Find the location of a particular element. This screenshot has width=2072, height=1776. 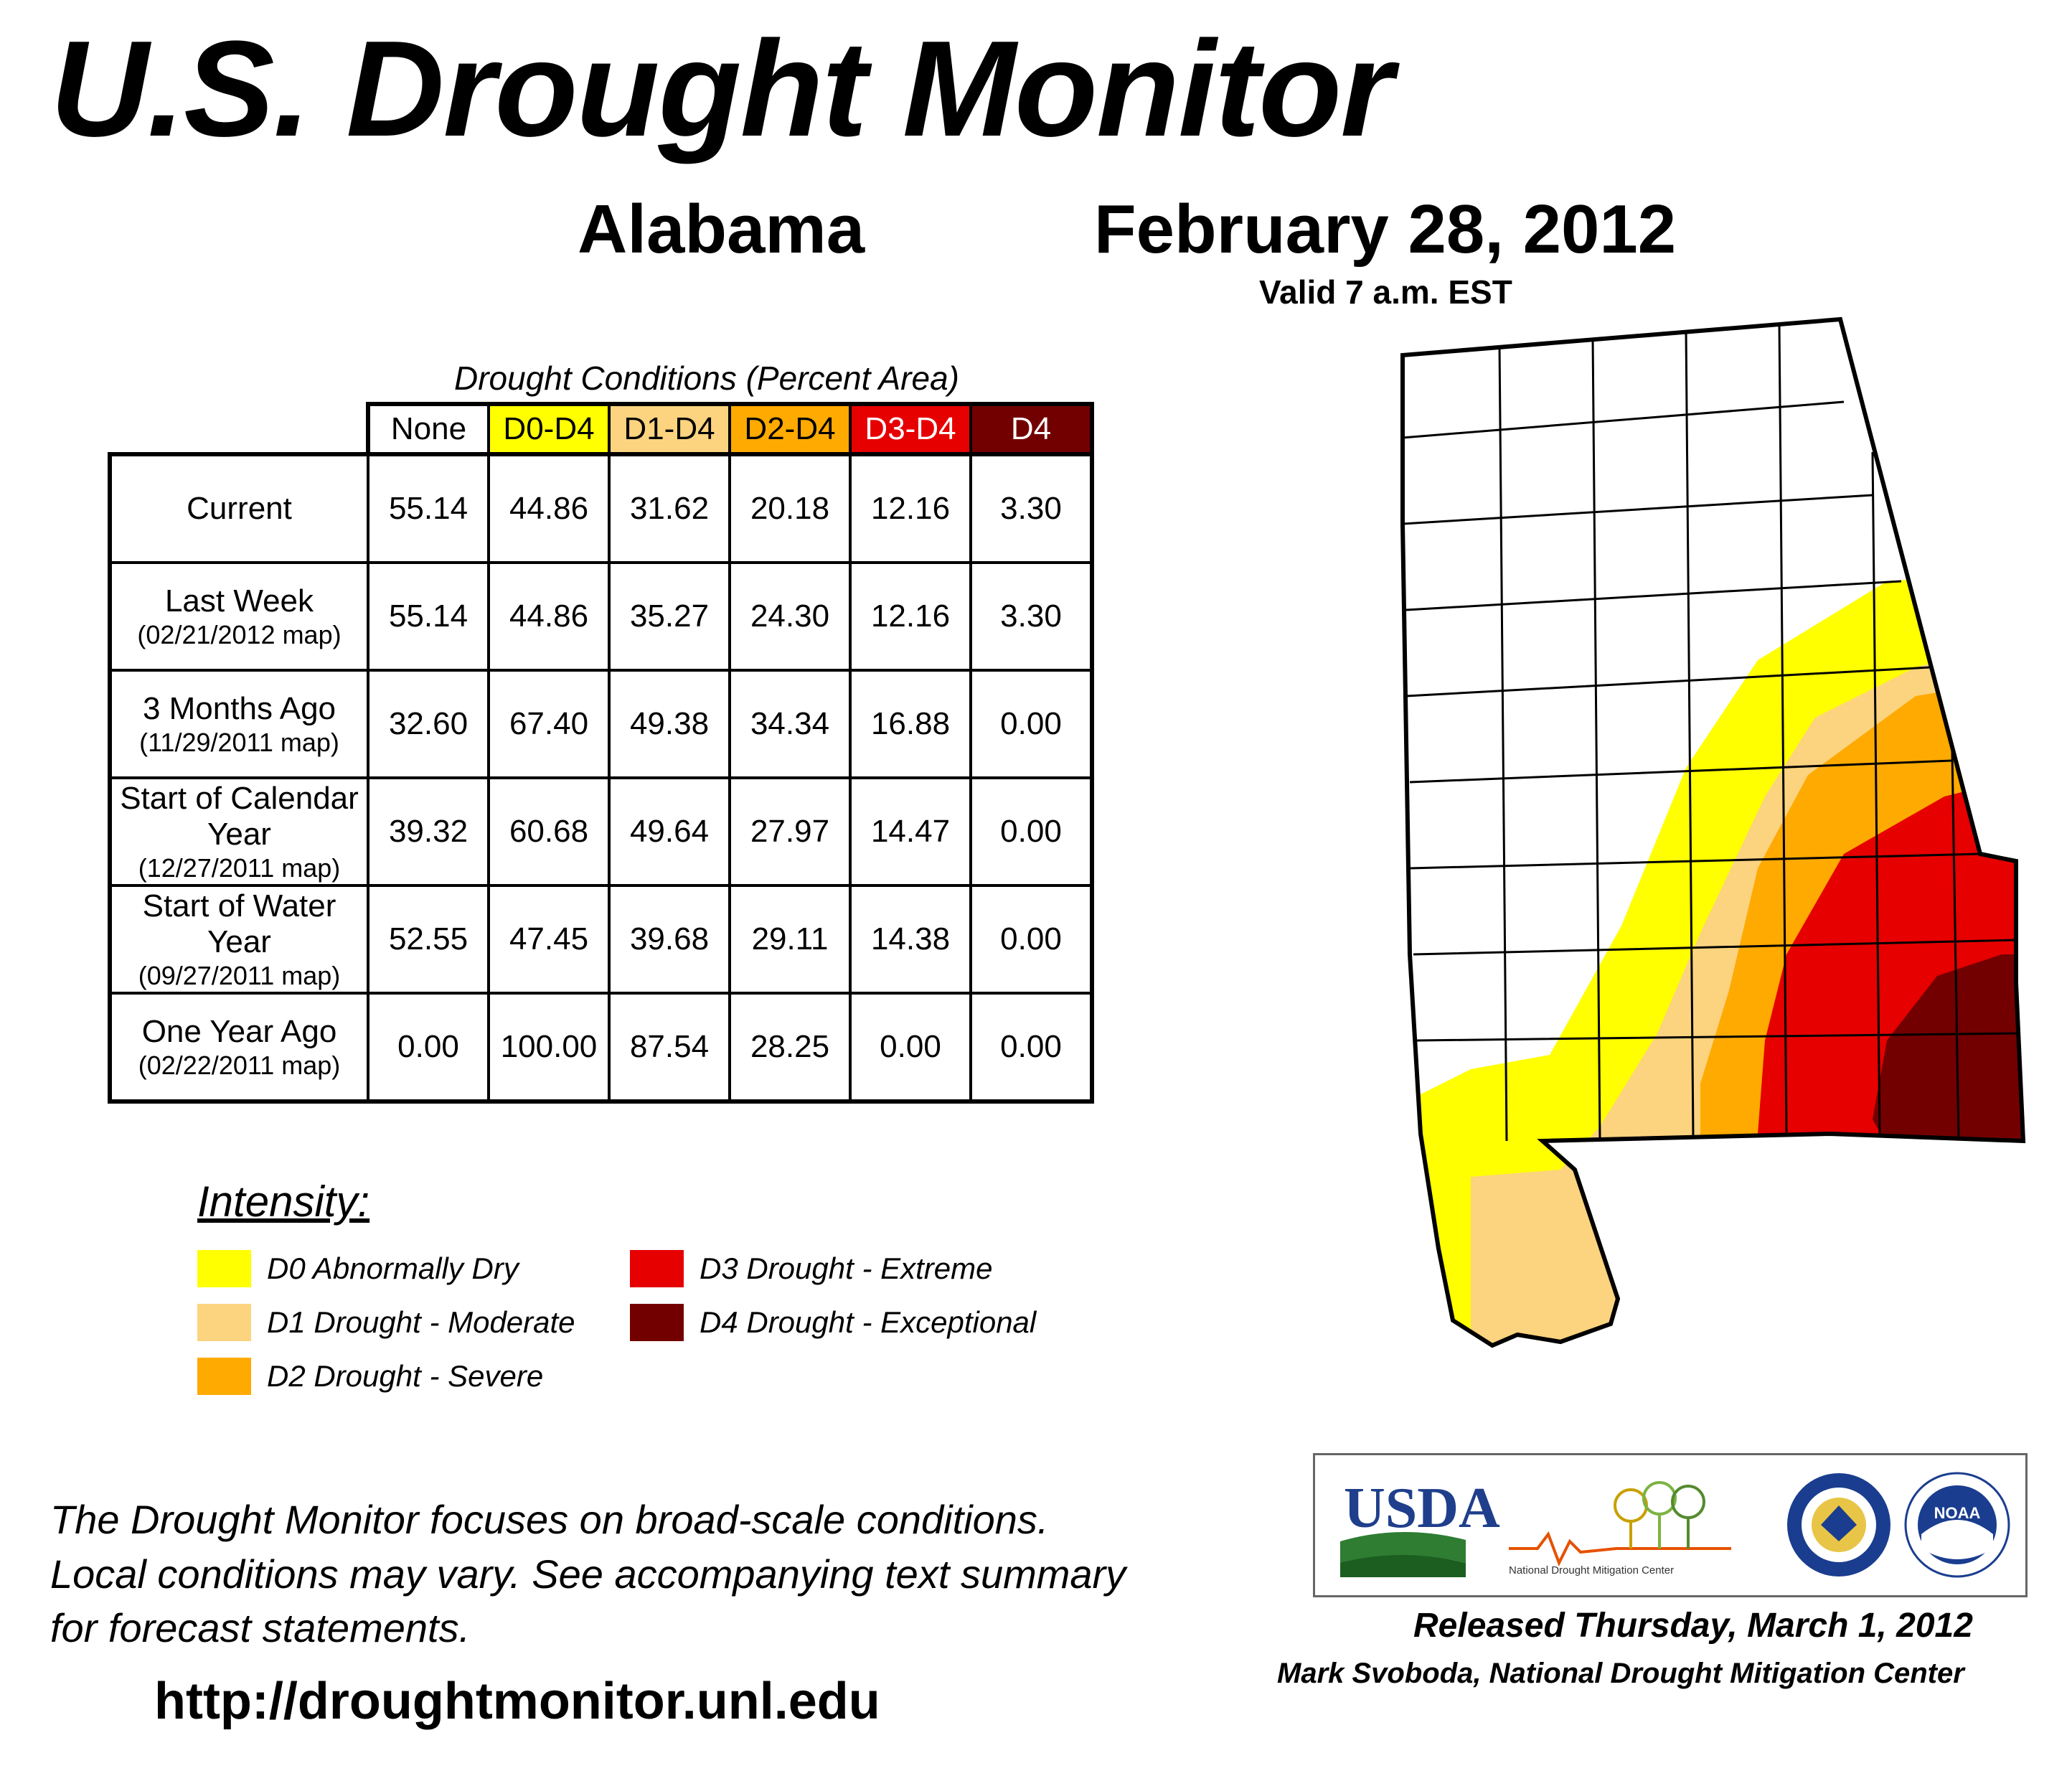

ndmc-logo: National Drought Mitigation Center is located at coordinates (1620, 1529).